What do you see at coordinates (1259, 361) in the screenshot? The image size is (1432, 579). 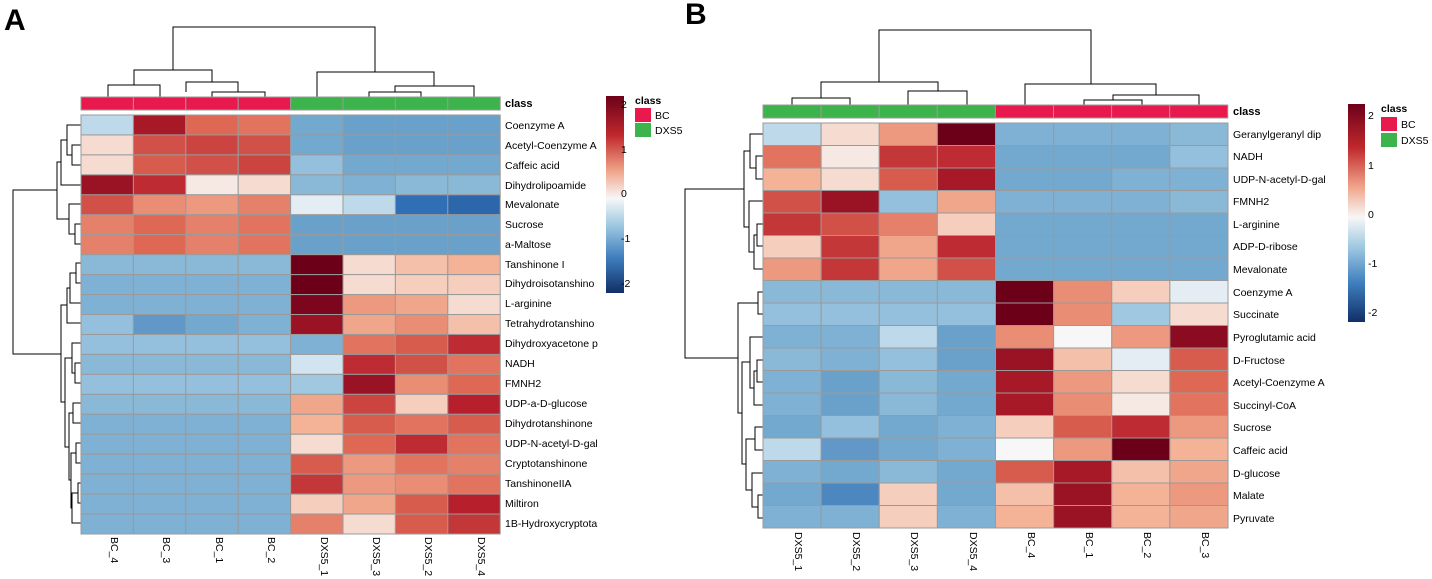 I see `row-label: D-Fructose` at bounding box center [1259, 361].